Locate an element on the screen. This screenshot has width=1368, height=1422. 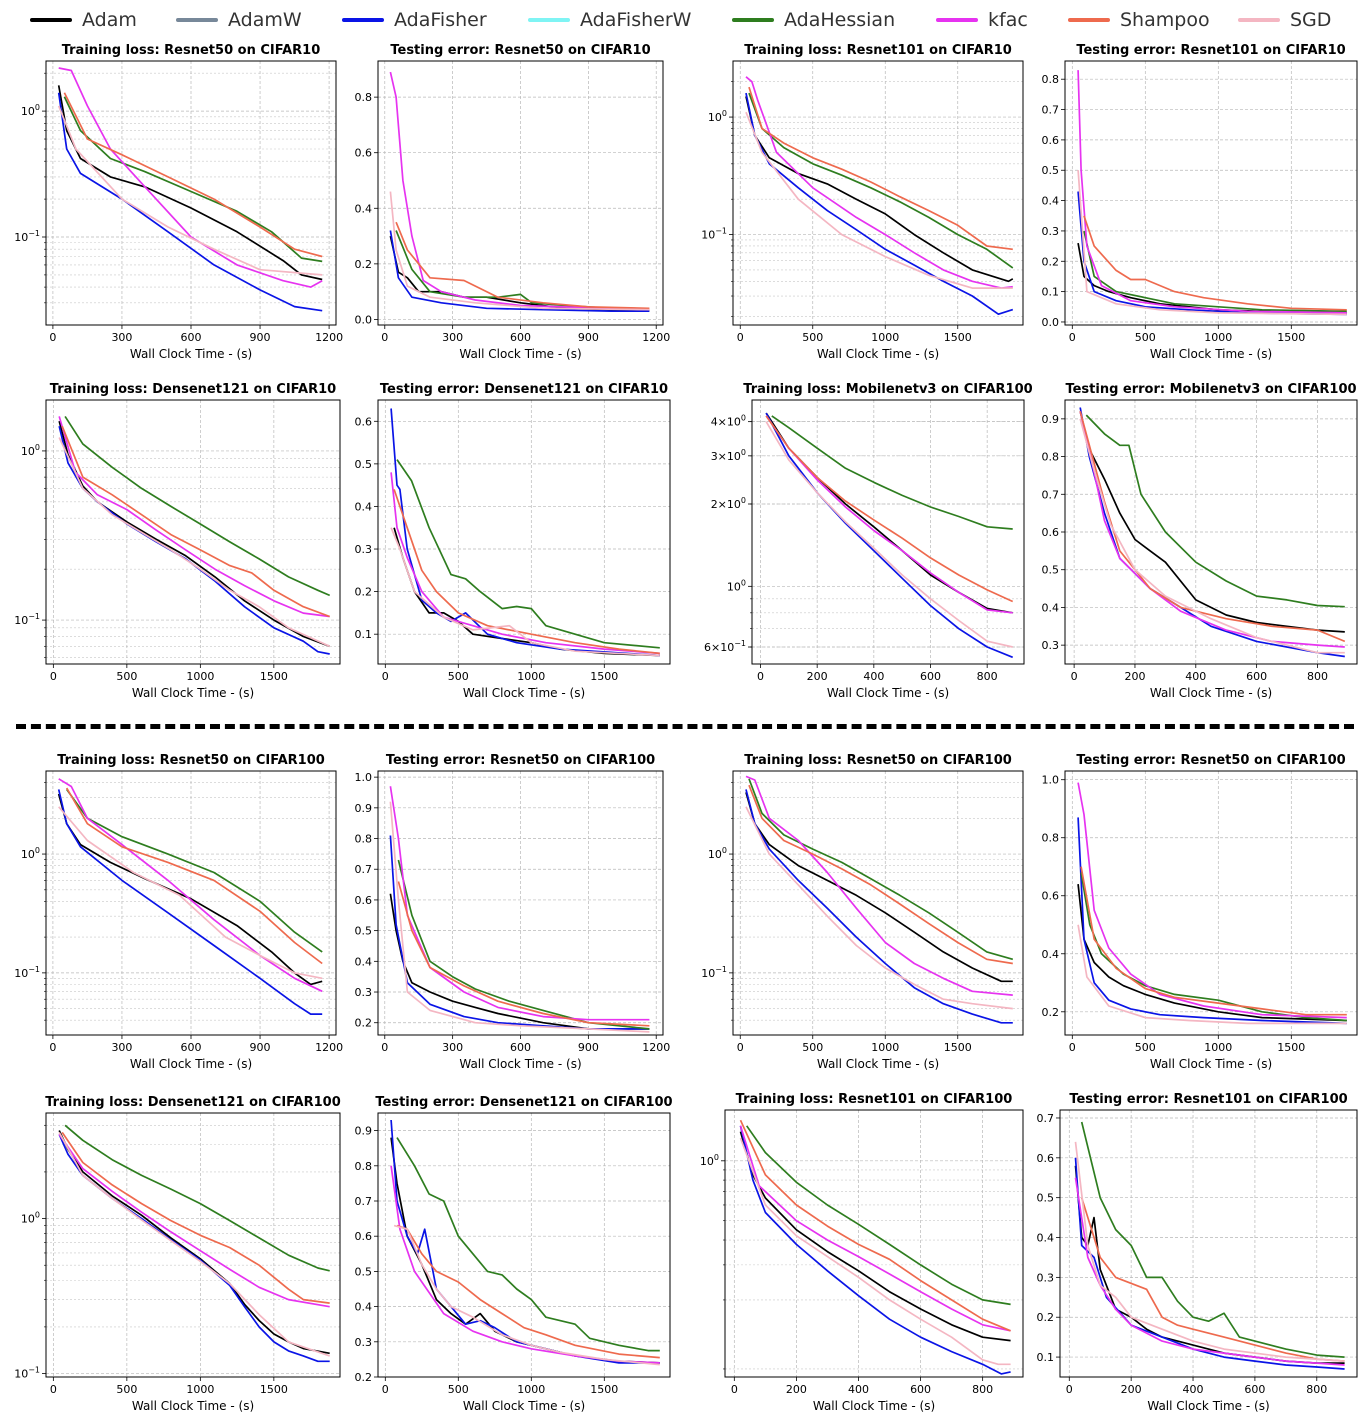
y-tick-label: 0.0 is located at coordinates (1051, 322).